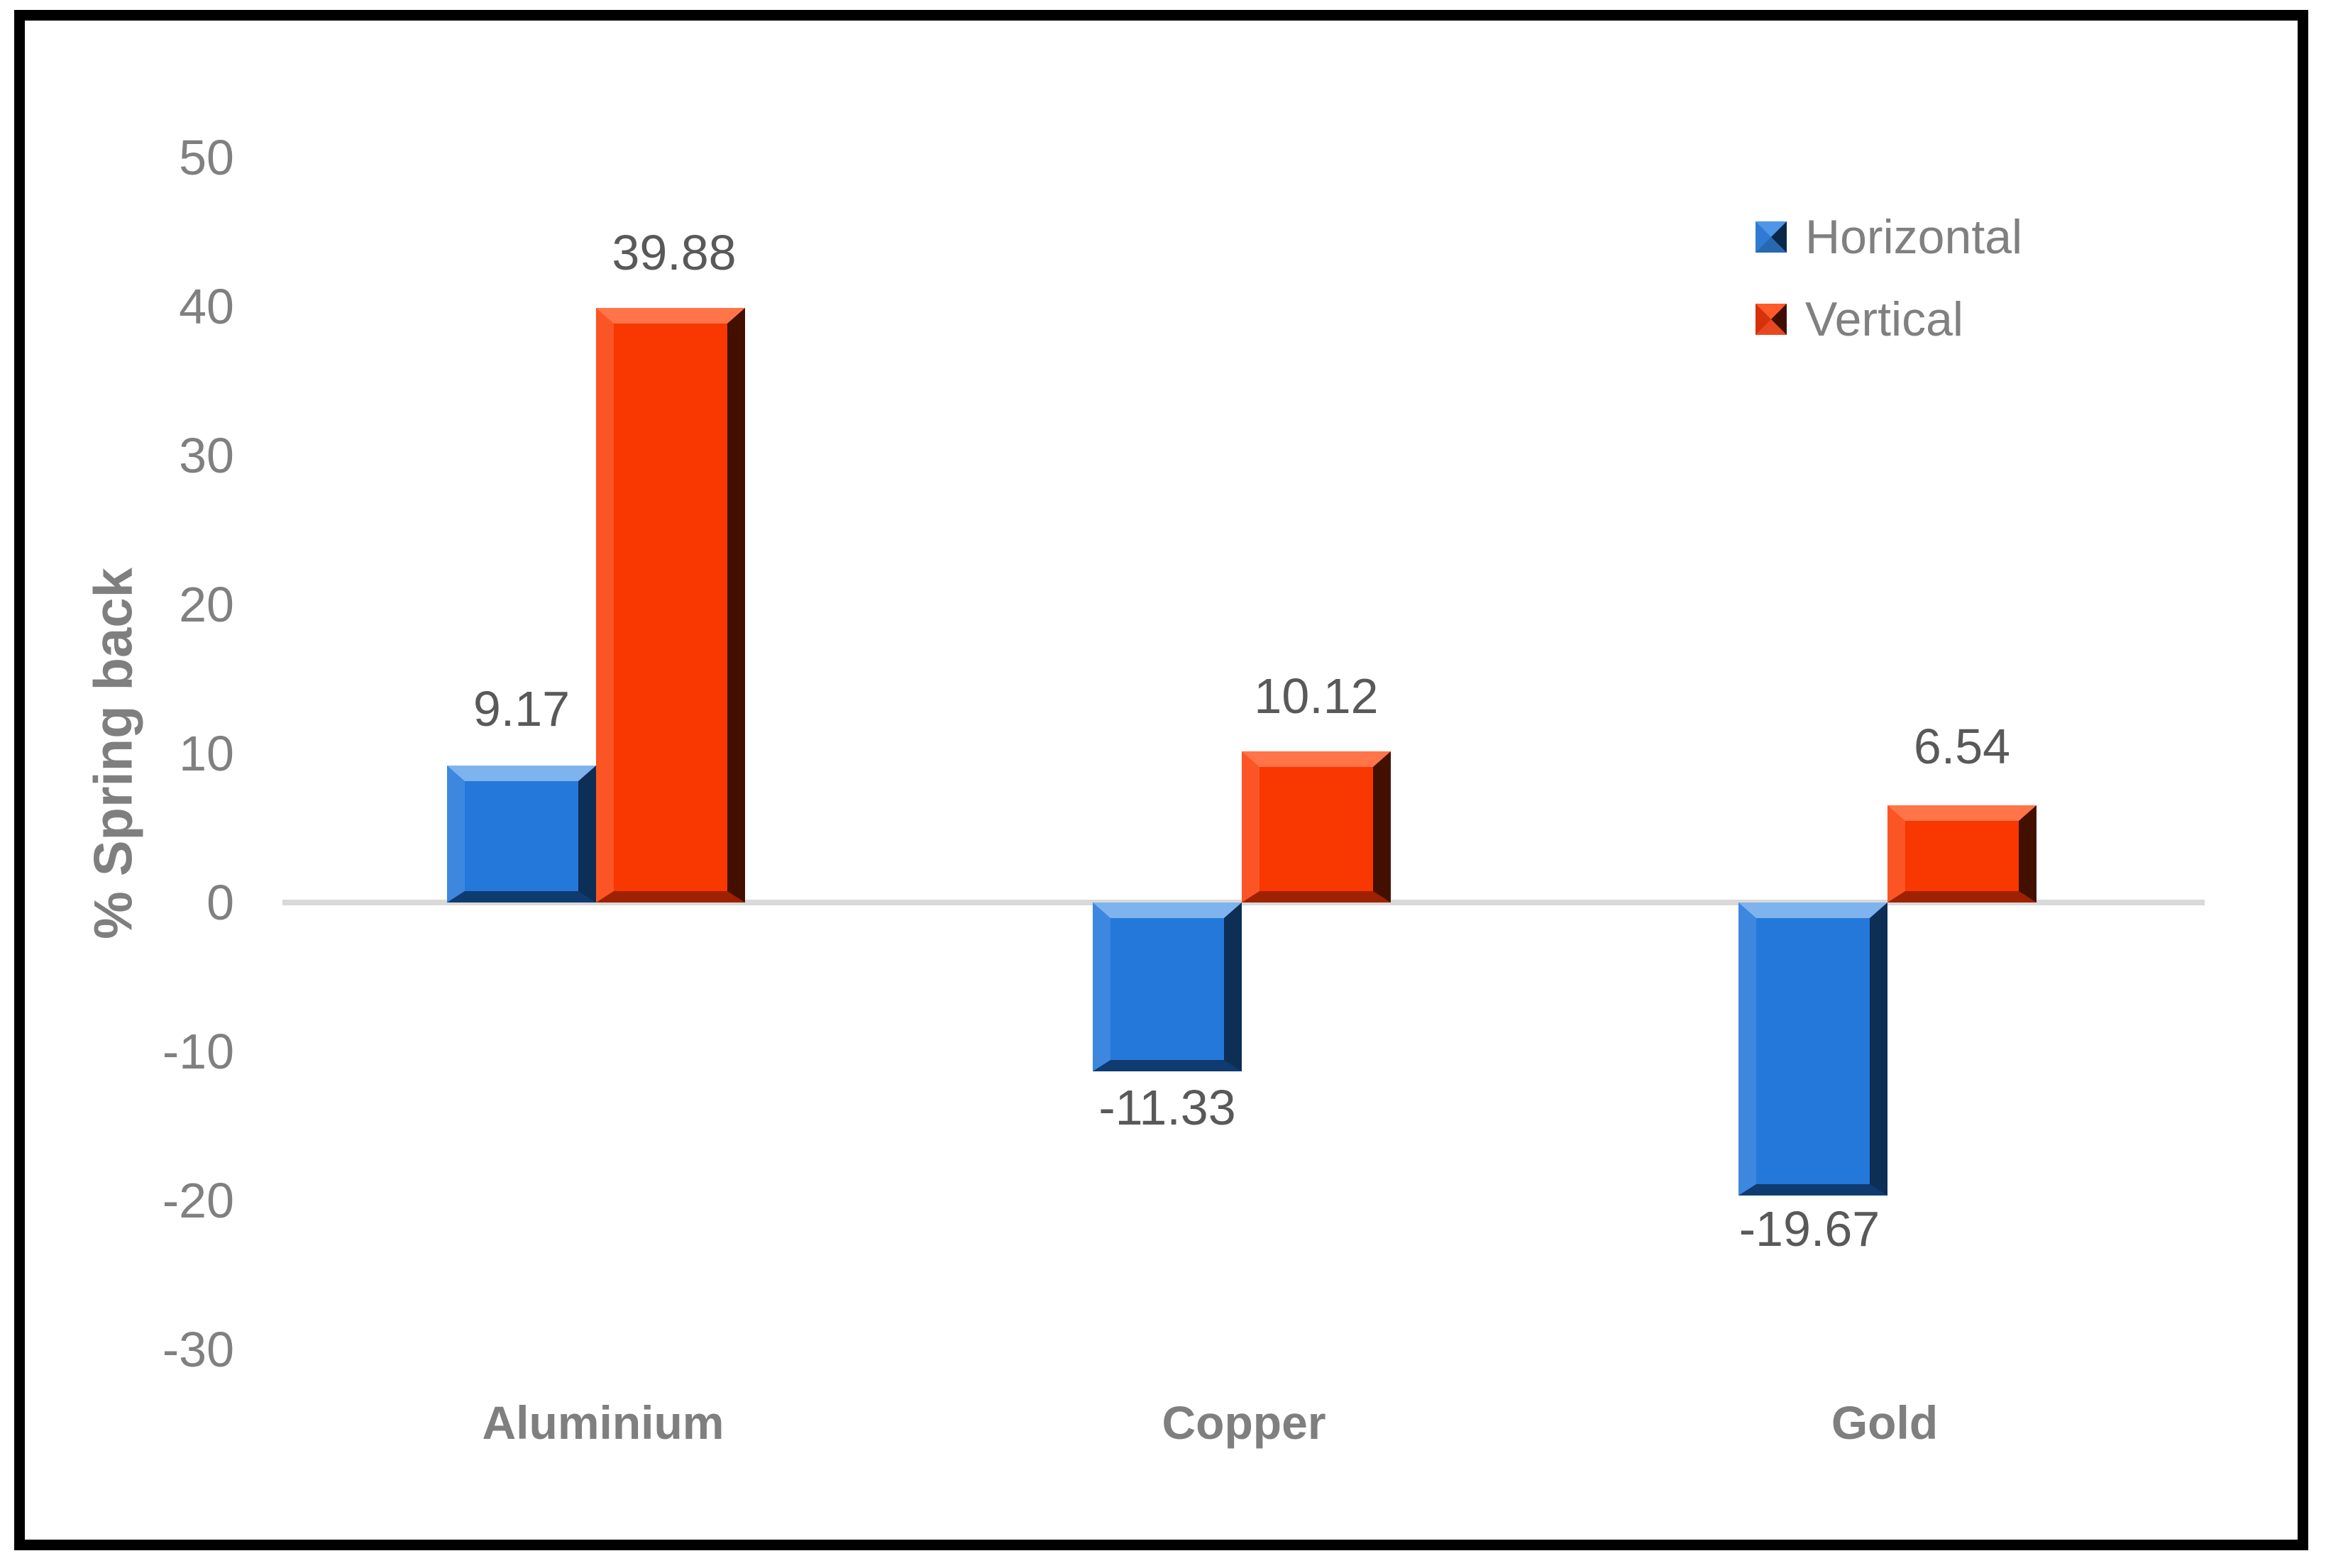 Image resolution: width=2326 pixels, height=1568 pixels. Describe the element at coordinates (522, 708) in the screenshot. I see `data-label-aluminium-horizontal: 9.17` at that location.